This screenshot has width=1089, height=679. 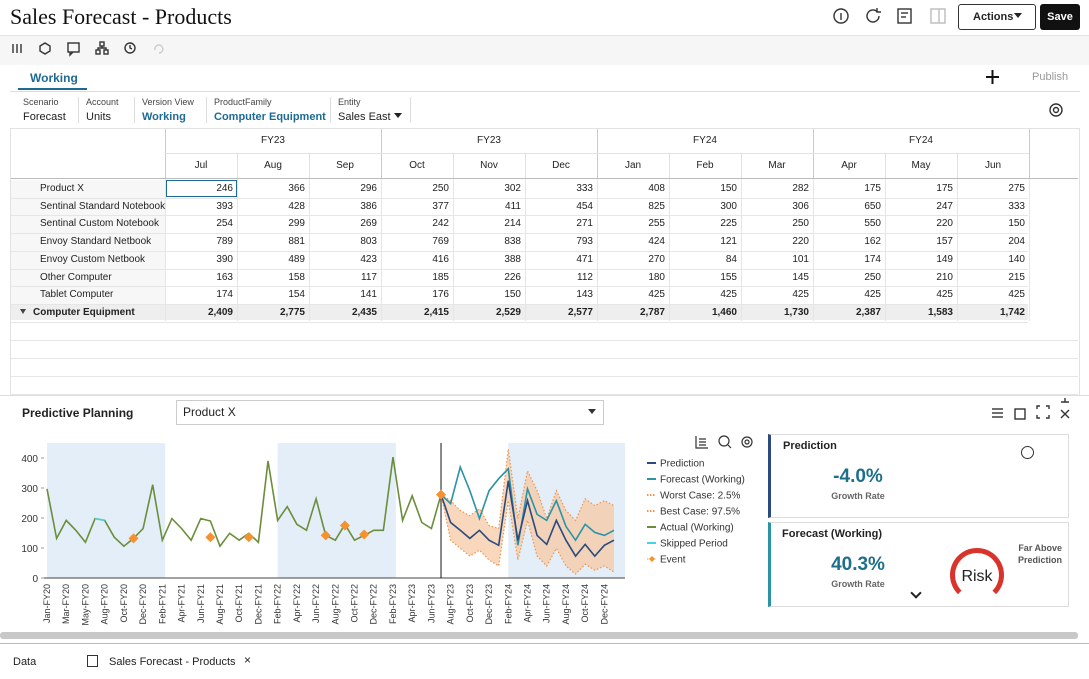 I want to click on cell: 2,415, so click(x=436, y=312).